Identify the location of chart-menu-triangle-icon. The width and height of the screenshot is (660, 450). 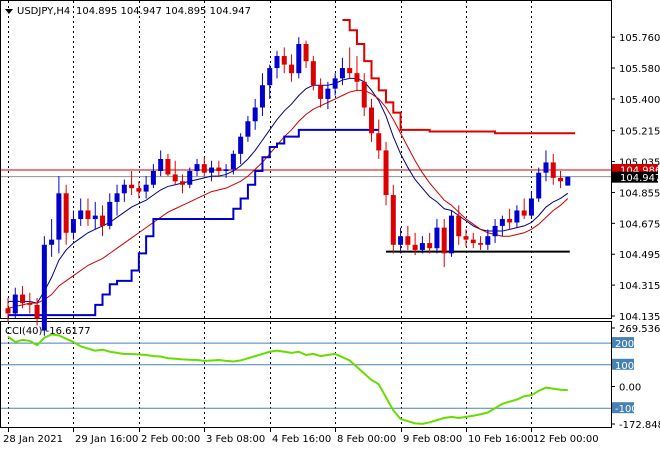
(9, 11).